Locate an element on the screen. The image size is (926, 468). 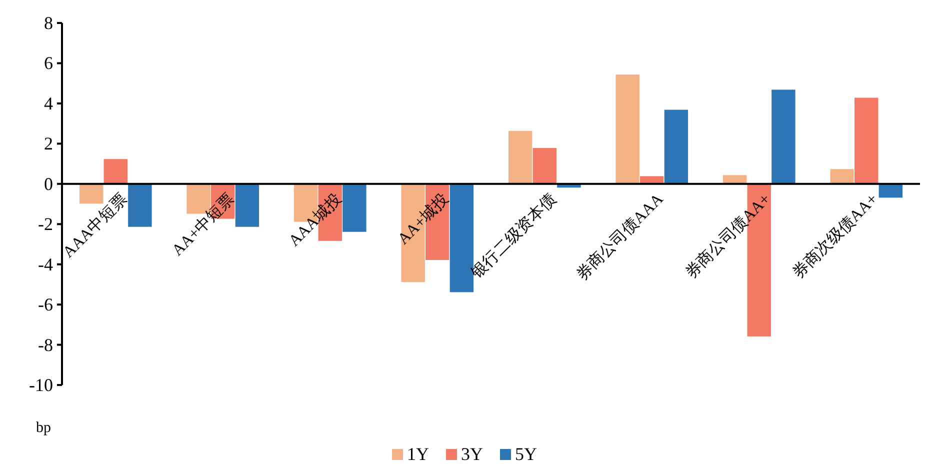
x-tick-label: 银行二级资本债 is located at coordinates (513, 236).